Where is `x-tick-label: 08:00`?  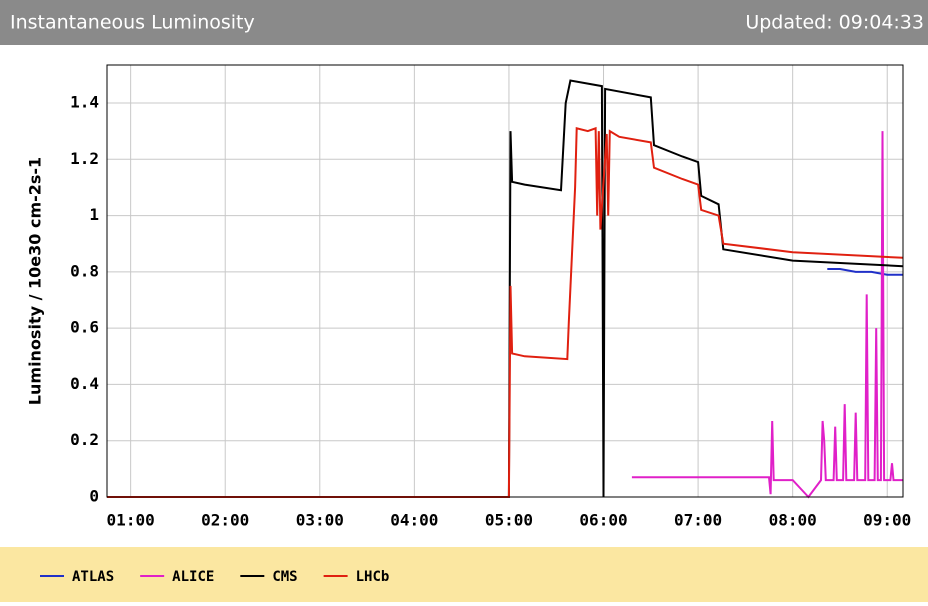 x-tick-label: 08:00 is located at coordinates (793, 520).